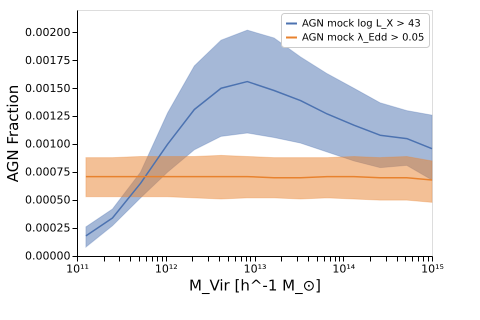 The width and height of the screenshot is (480, 320). Describe the element at coordinates (47, 144) in the screenshot. I see `y-tick-label: 0.00100` at that location.